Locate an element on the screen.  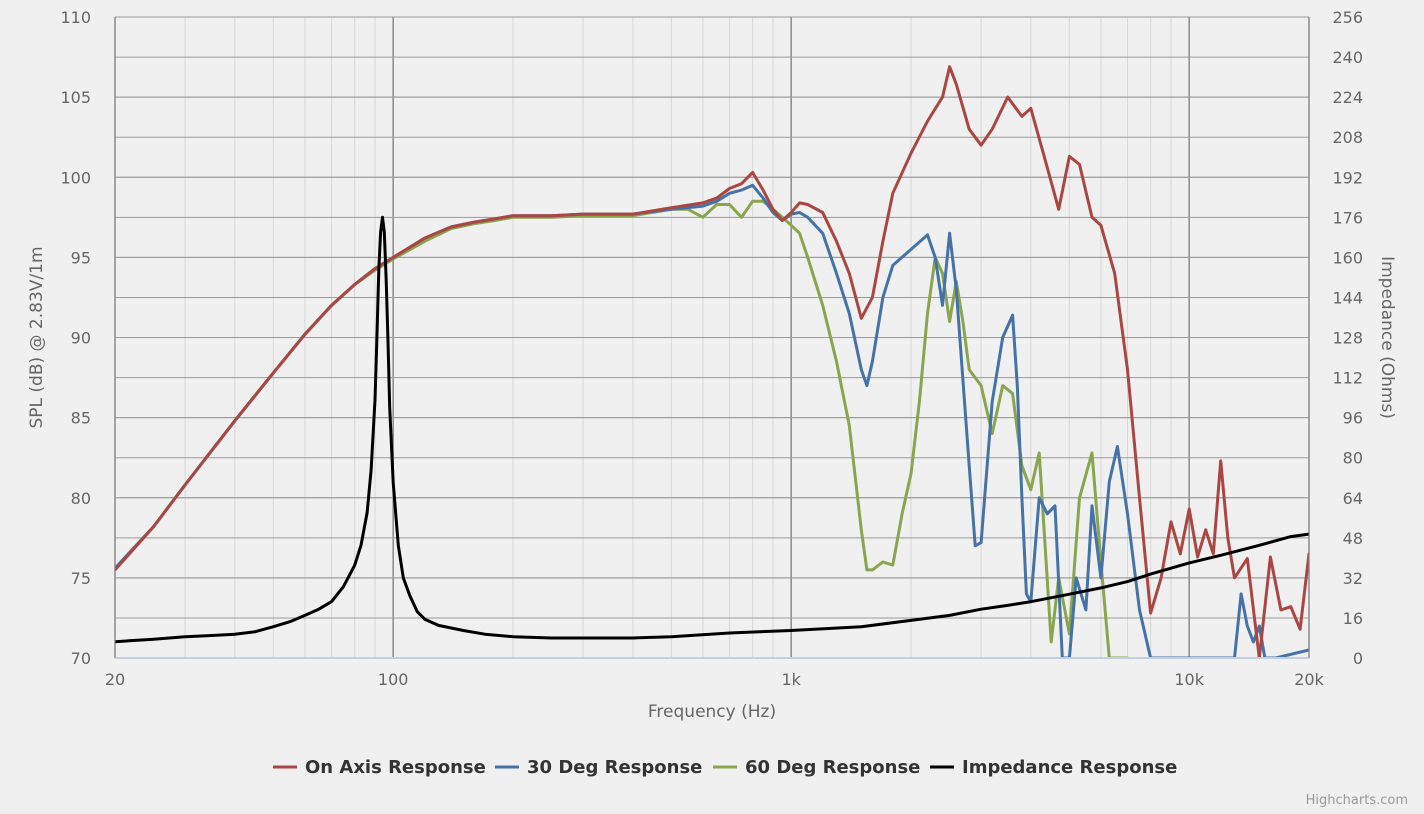
right-y-tick-label: 176 is located at coordinates (1347, 217).